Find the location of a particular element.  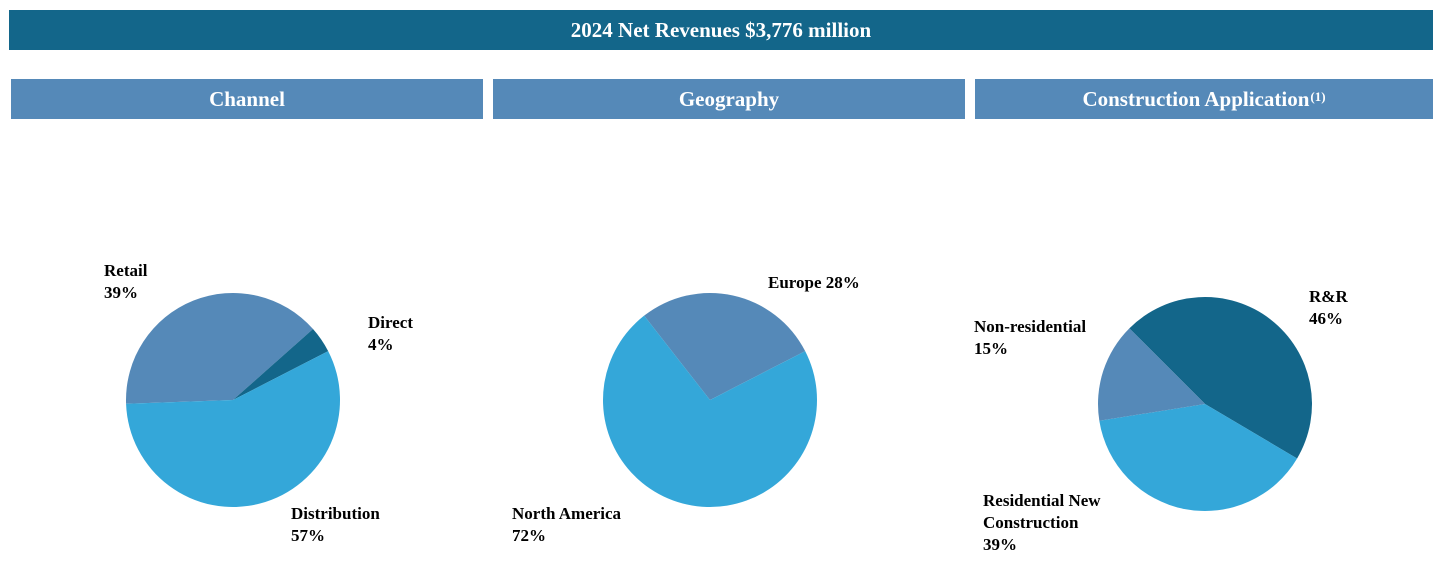

category-label: Europe is located at coordinates (795, 282).